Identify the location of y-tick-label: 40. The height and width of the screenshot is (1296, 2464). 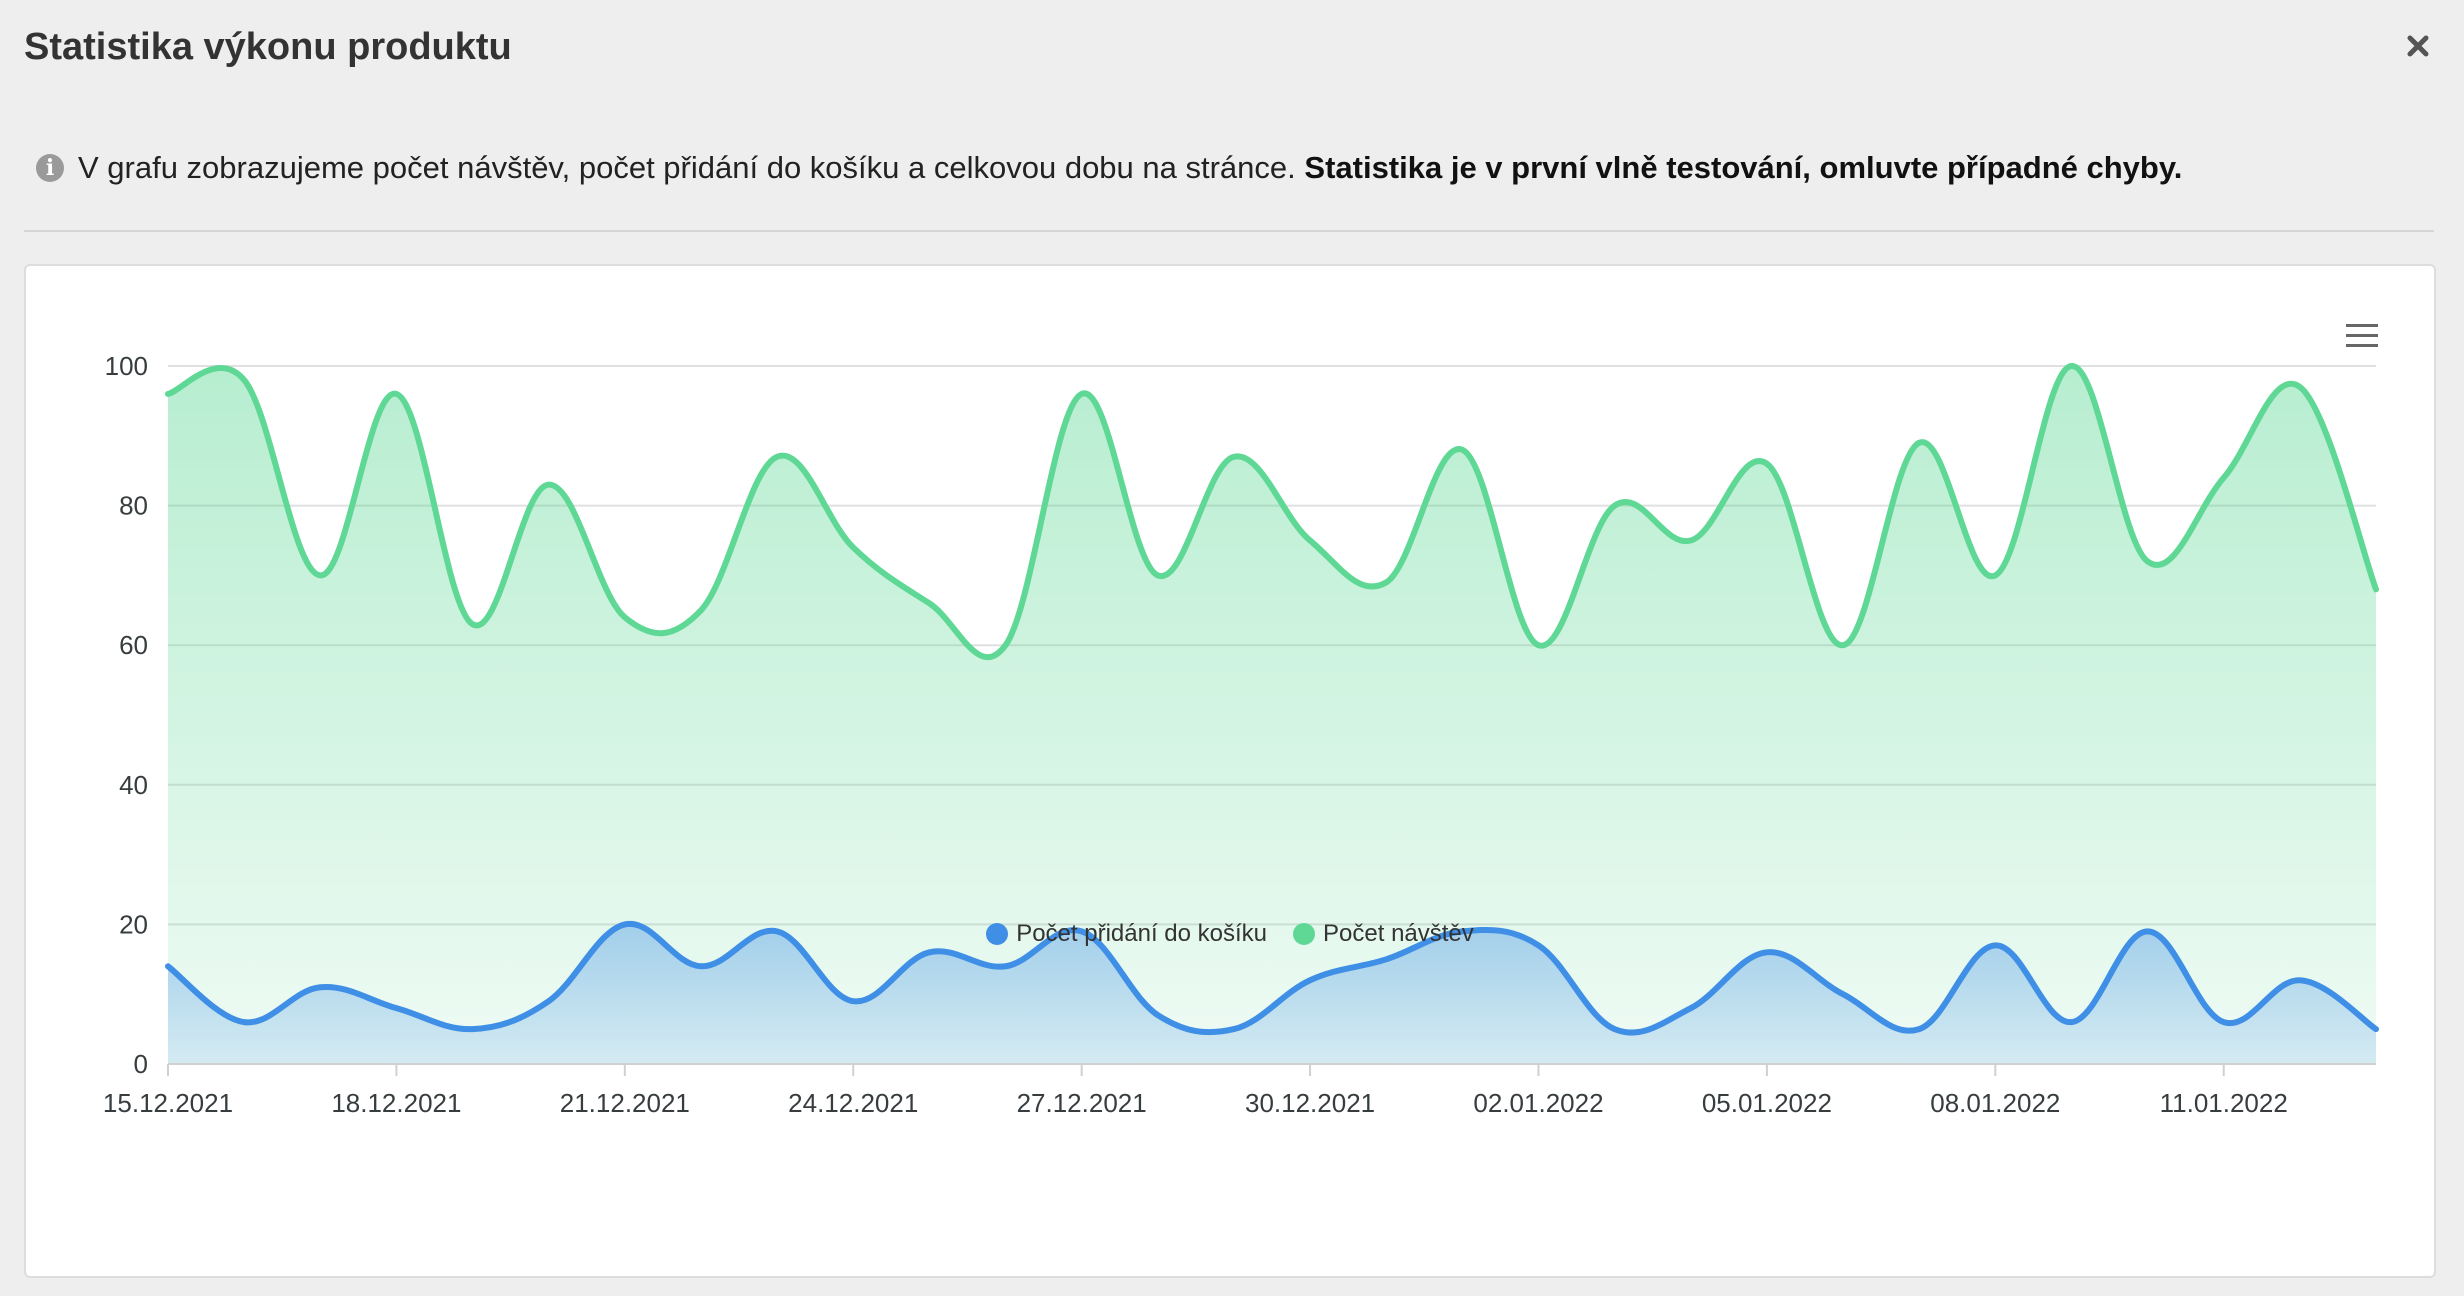
(133, 785).